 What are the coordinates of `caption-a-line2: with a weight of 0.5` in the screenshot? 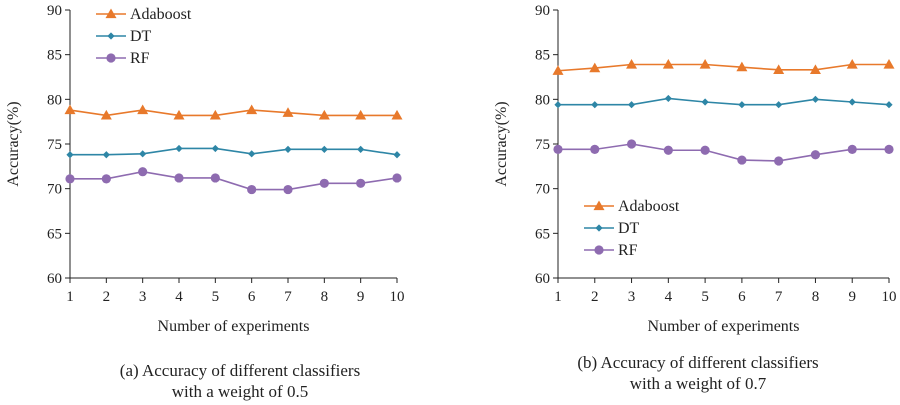 It's located at (240, 391).